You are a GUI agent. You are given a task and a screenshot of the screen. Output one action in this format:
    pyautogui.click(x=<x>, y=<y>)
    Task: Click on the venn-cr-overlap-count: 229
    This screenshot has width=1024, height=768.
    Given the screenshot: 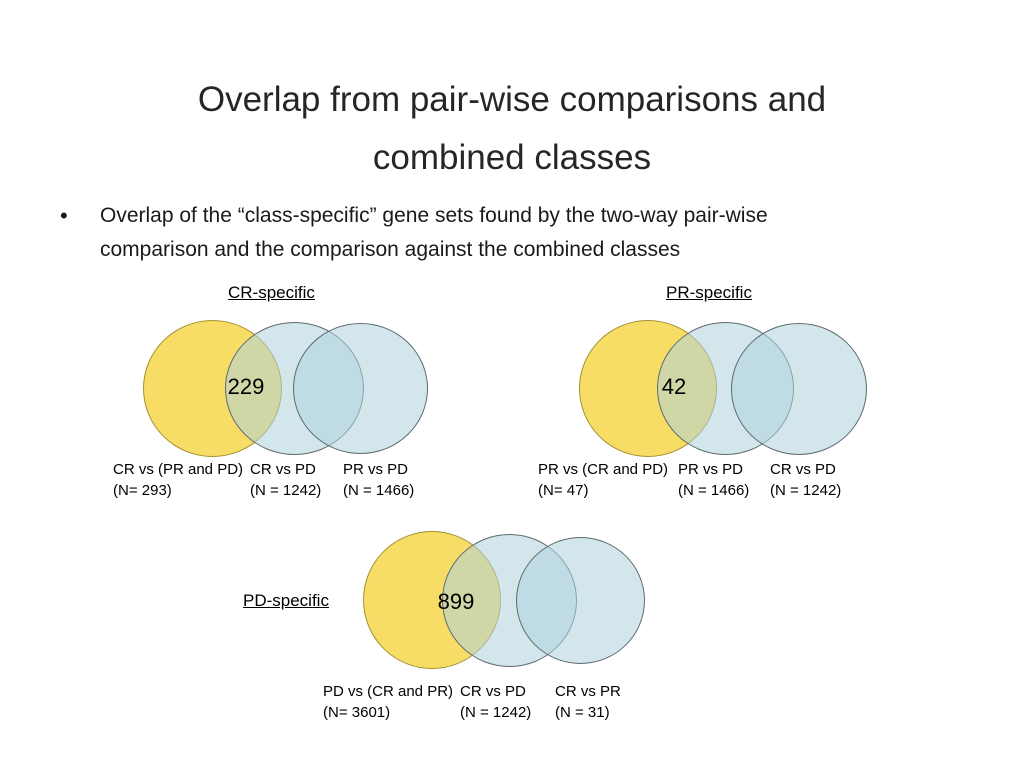 What is the action you would take?
    pyautogui.click(x=246, y=386)
    